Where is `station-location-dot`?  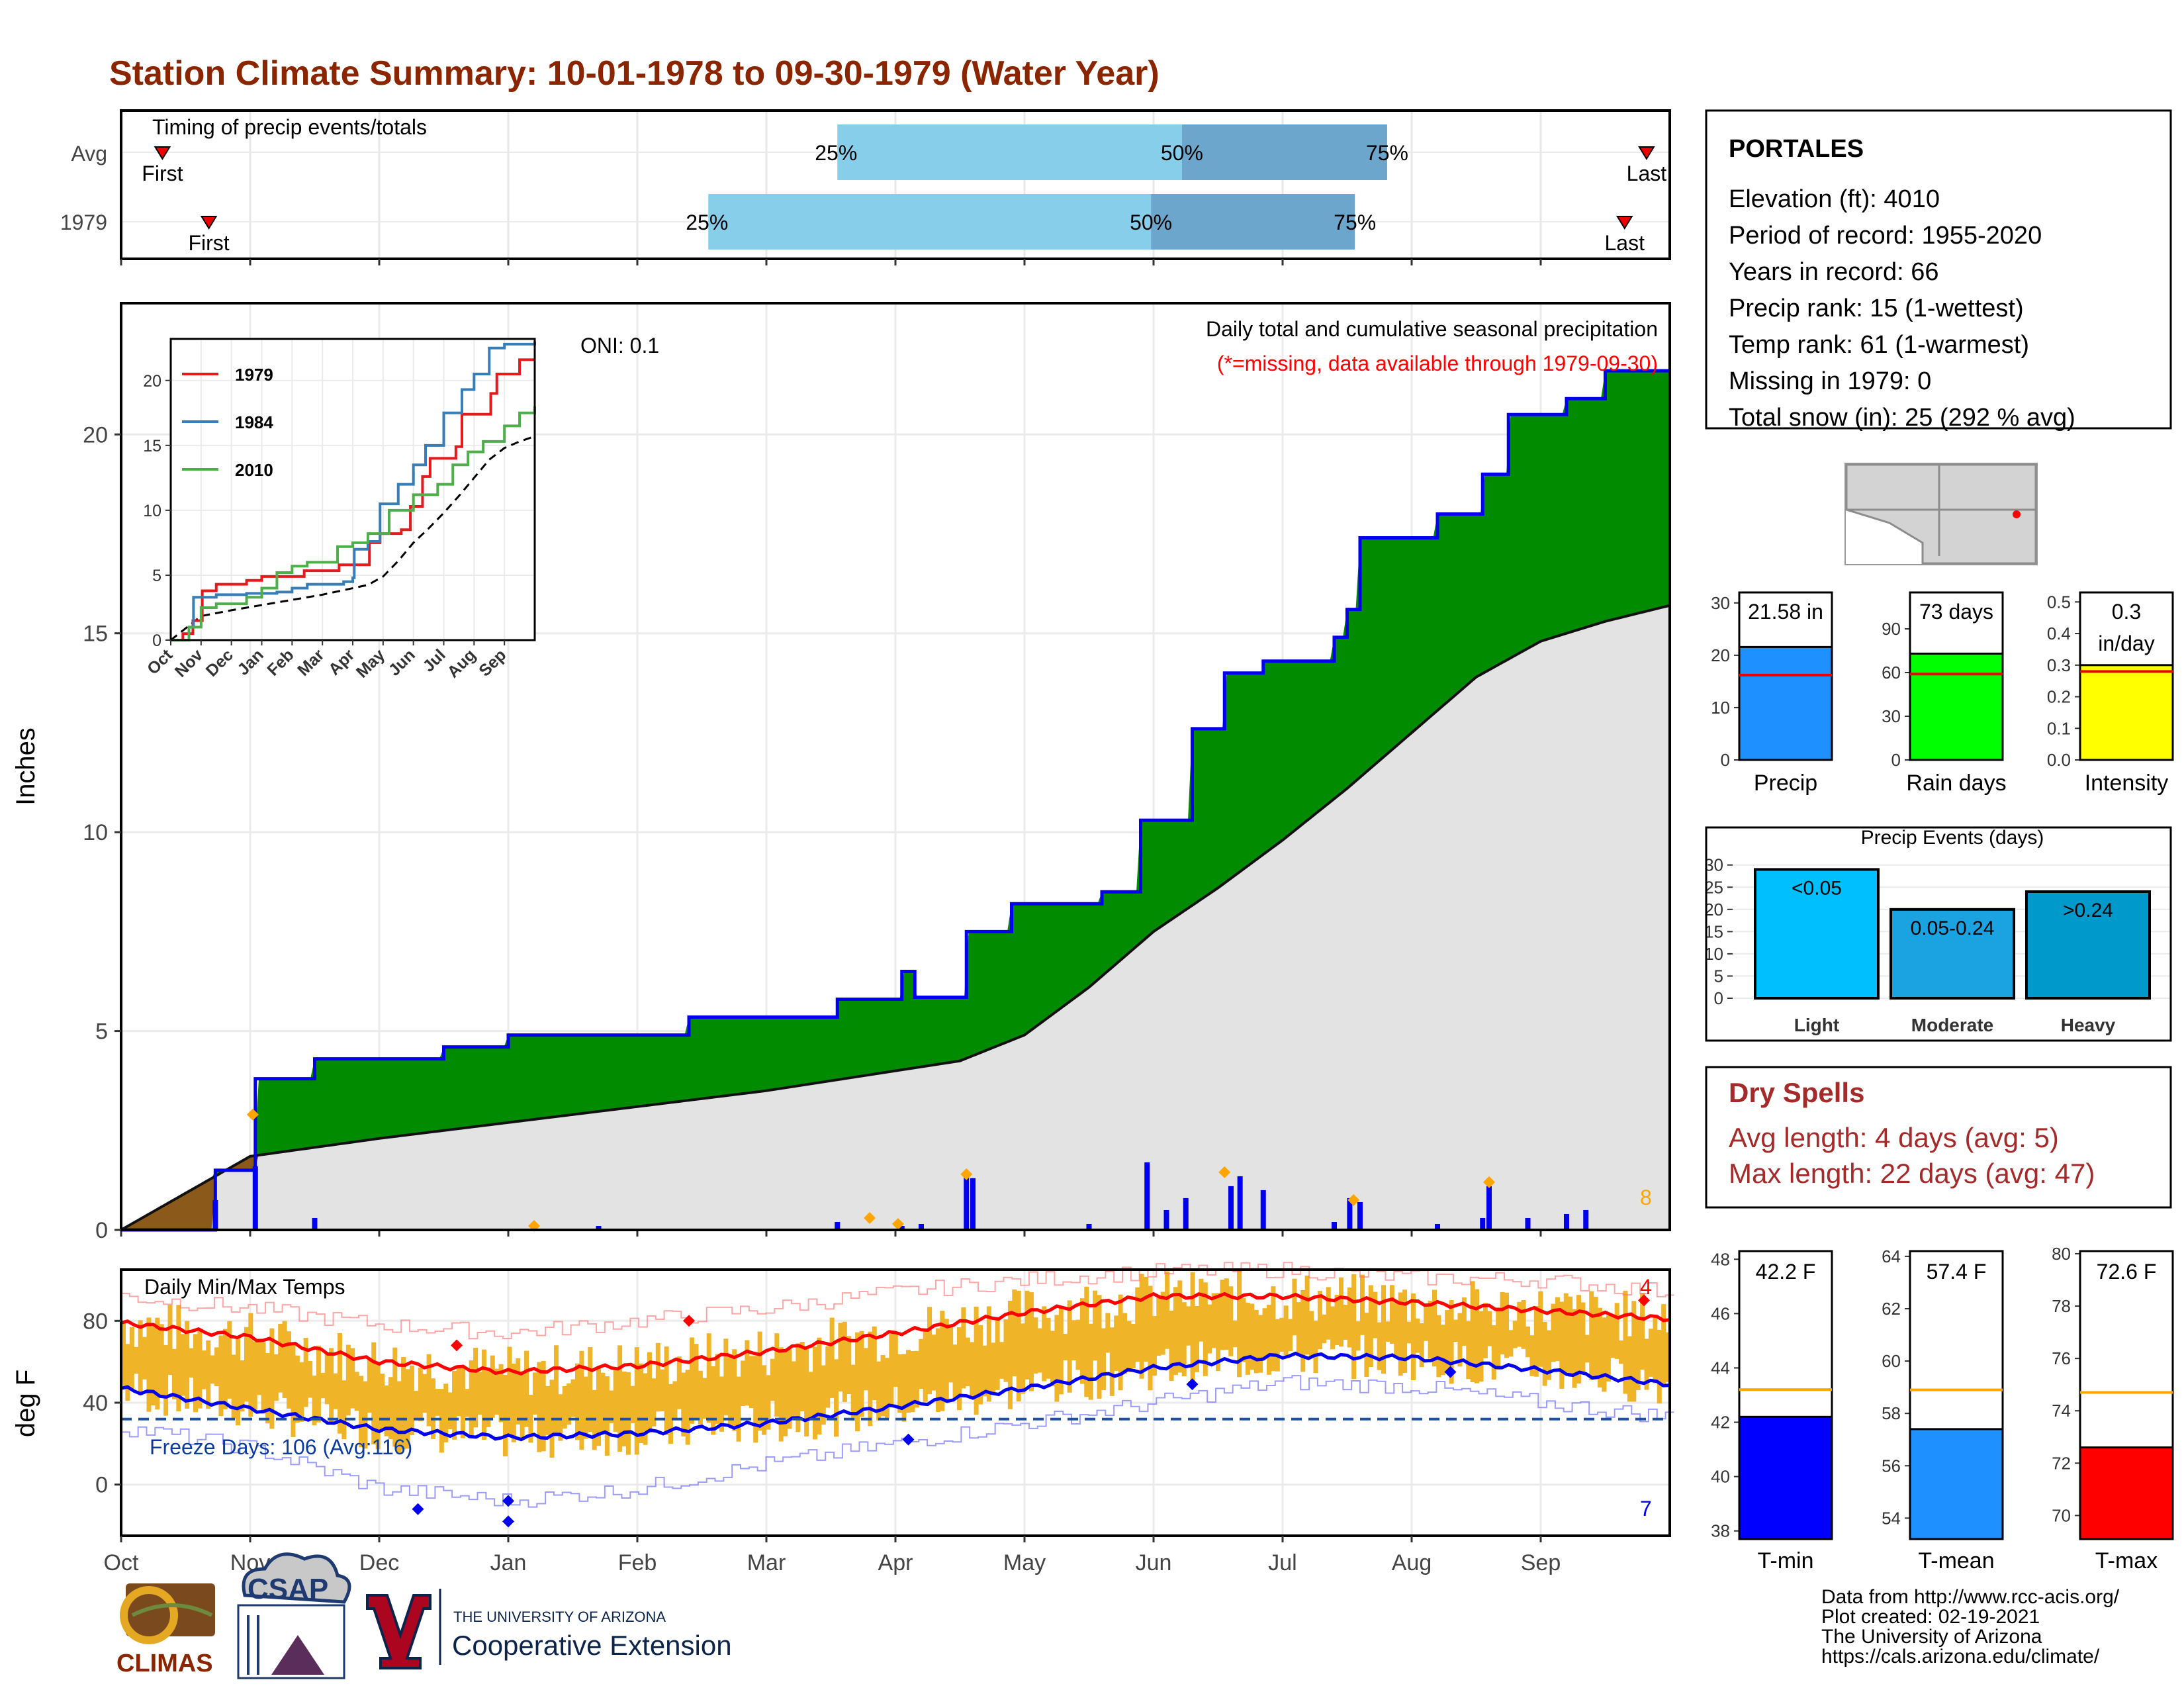 station-location-dot is located at coordinates (2017, 514).